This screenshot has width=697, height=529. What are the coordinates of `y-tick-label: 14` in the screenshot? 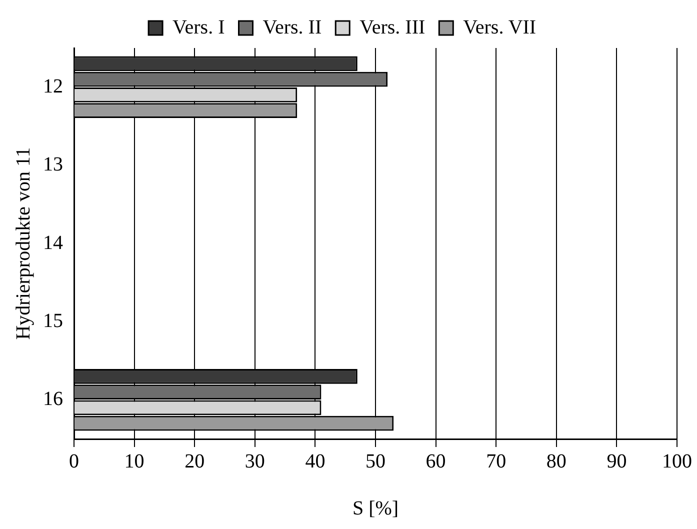 It's located at (53, 243).